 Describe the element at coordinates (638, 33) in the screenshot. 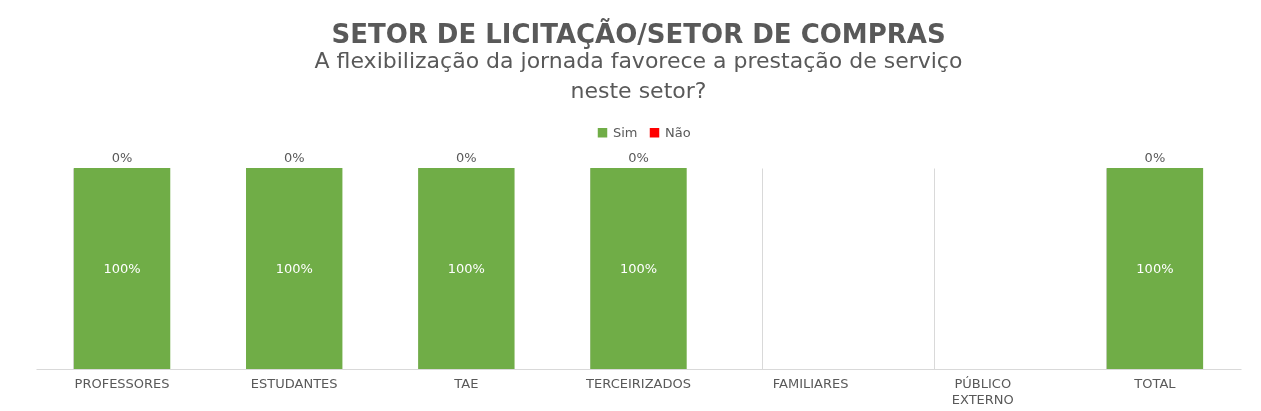

I see `chart-title: SETOR DE LICITAÇÃO/SETOR DE COMPRAS` at that location.